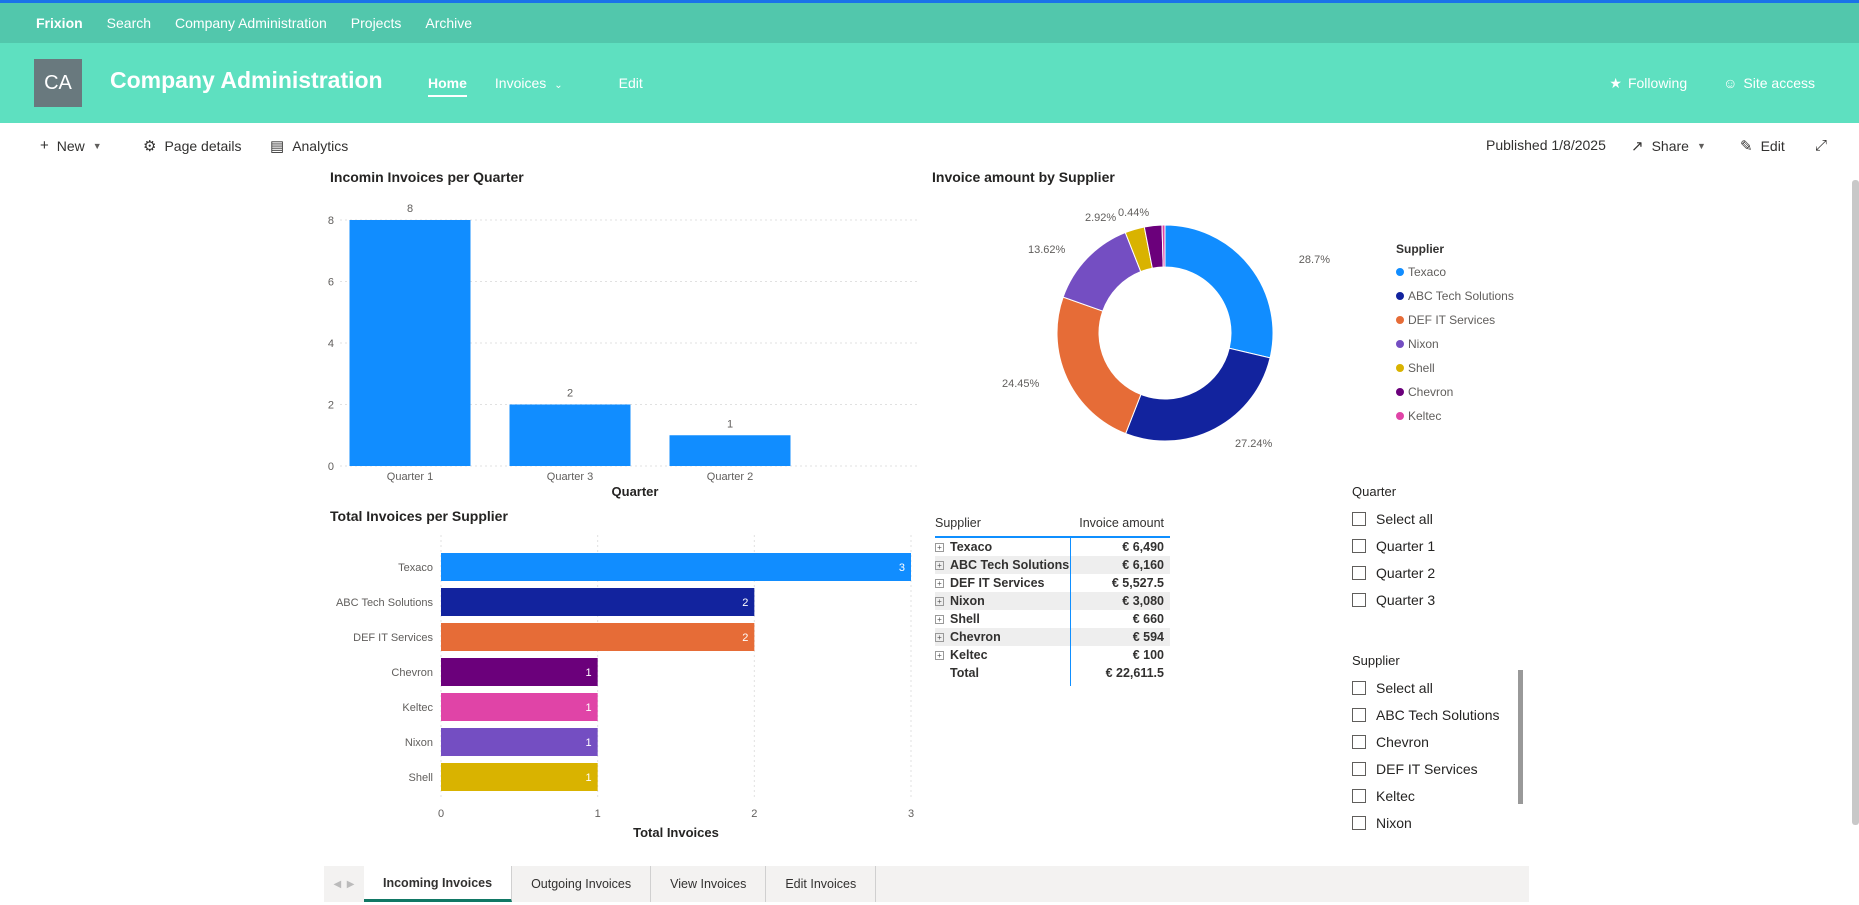 Image resolution: width=1859 pixels, height=905 pixels. I want to click on nav-edit: Edit, so click(630, 83).